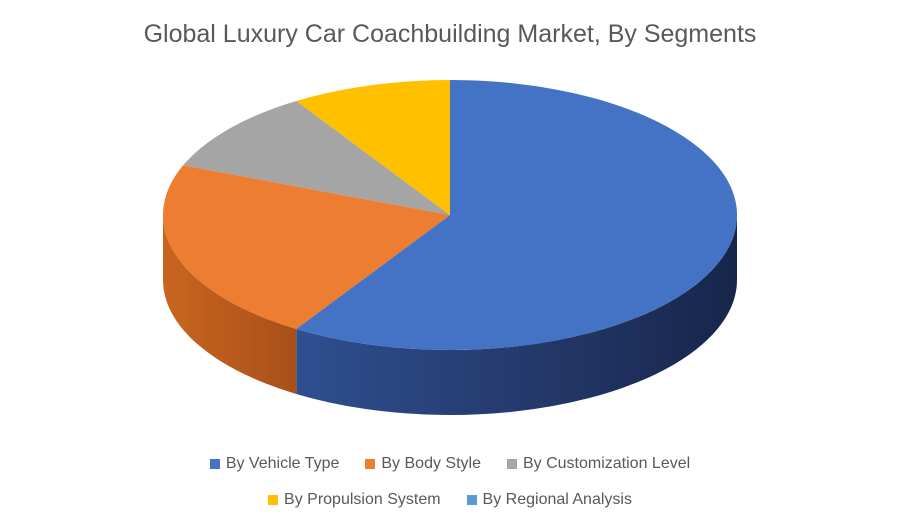  I want to click on pie-slice-propulsion-system, so click(373, 147).